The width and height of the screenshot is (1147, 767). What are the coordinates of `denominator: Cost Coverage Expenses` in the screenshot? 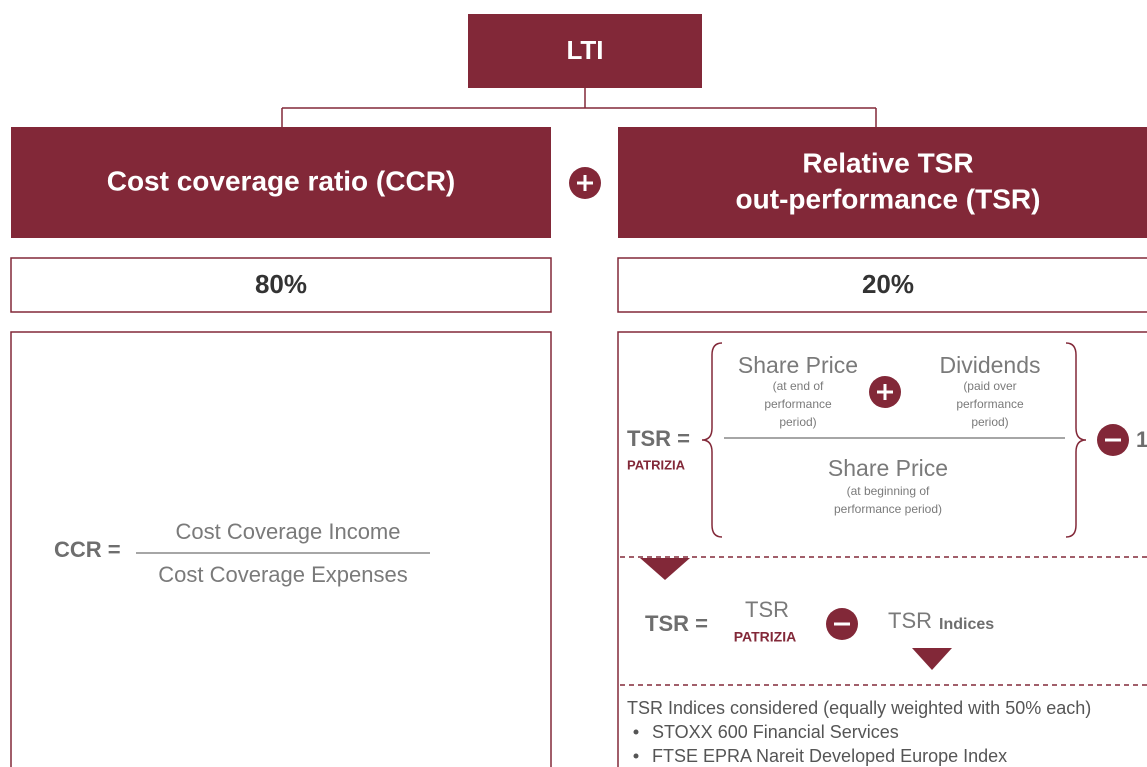 It's located at (282, 574).